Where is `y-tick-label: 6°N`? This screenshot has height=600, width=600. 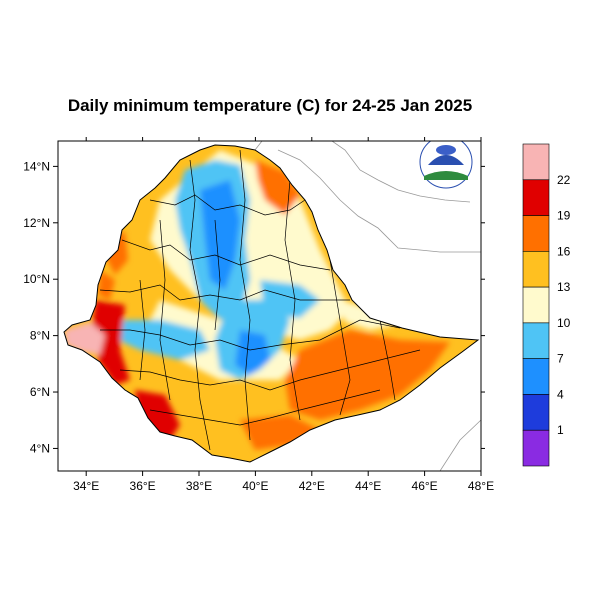
y-tick-label: 6°N is located at coordinates (40, 392).